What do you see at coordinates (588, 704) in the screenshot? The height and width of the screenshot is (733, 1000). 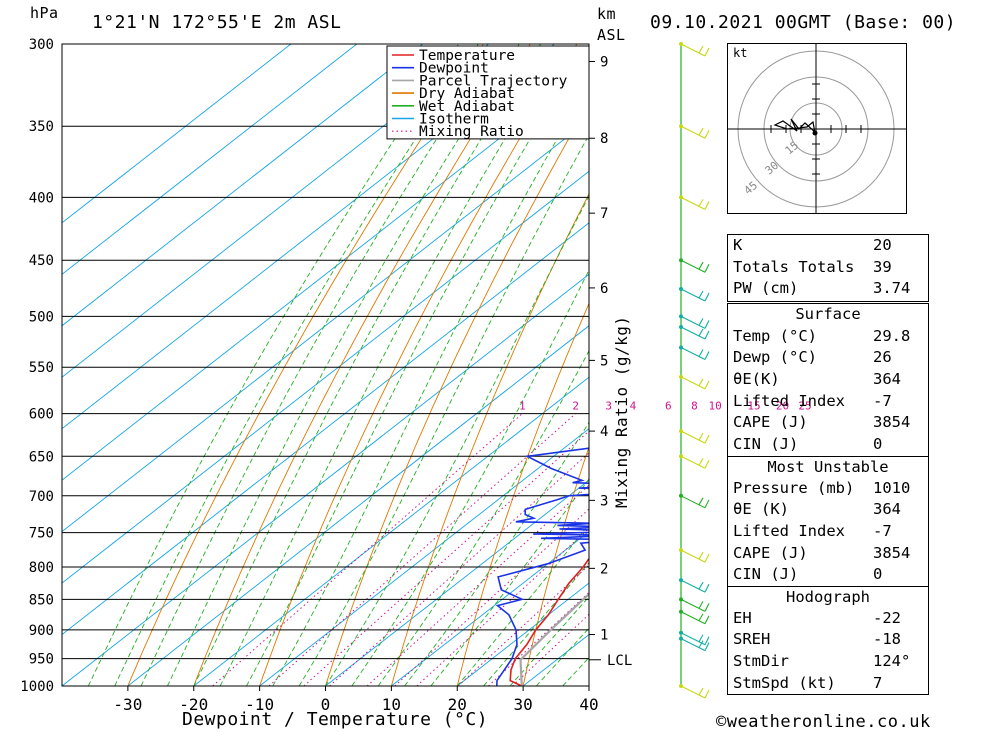 I see `x-tick-label: 40` at bounding box center [588, 704].